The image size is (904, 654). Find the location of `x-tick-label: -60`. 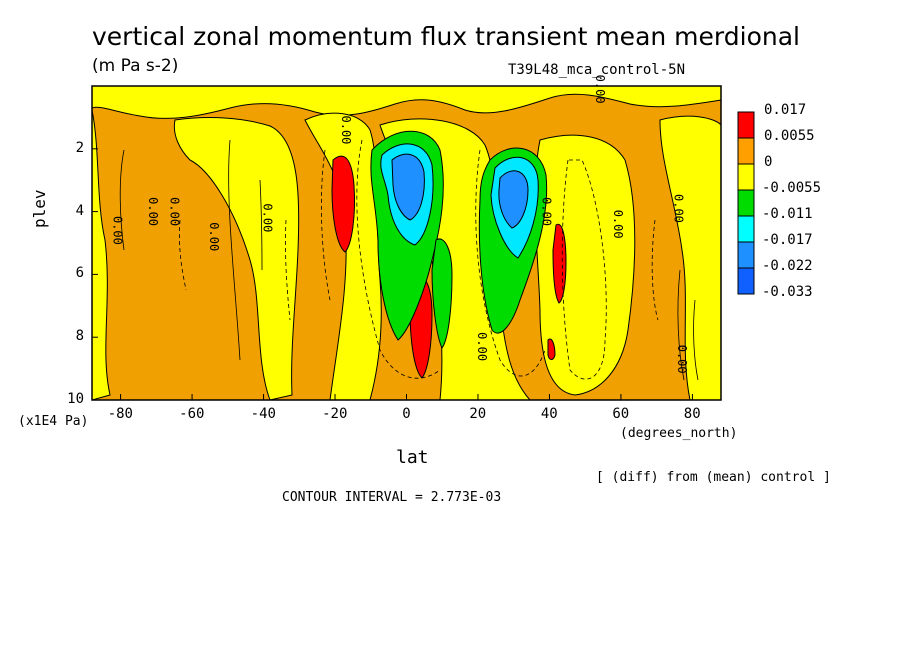

x-tick-label: -60 is located at coordinates (192, 414).